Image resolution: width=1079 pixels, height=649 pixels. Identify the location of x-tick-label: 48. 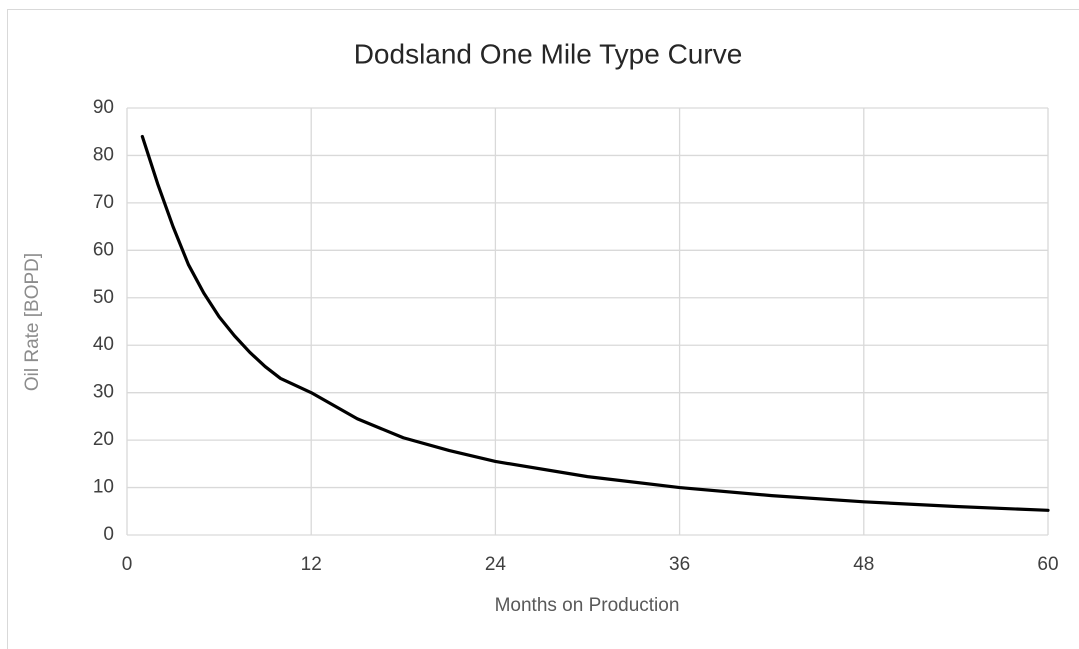
(863, 564).